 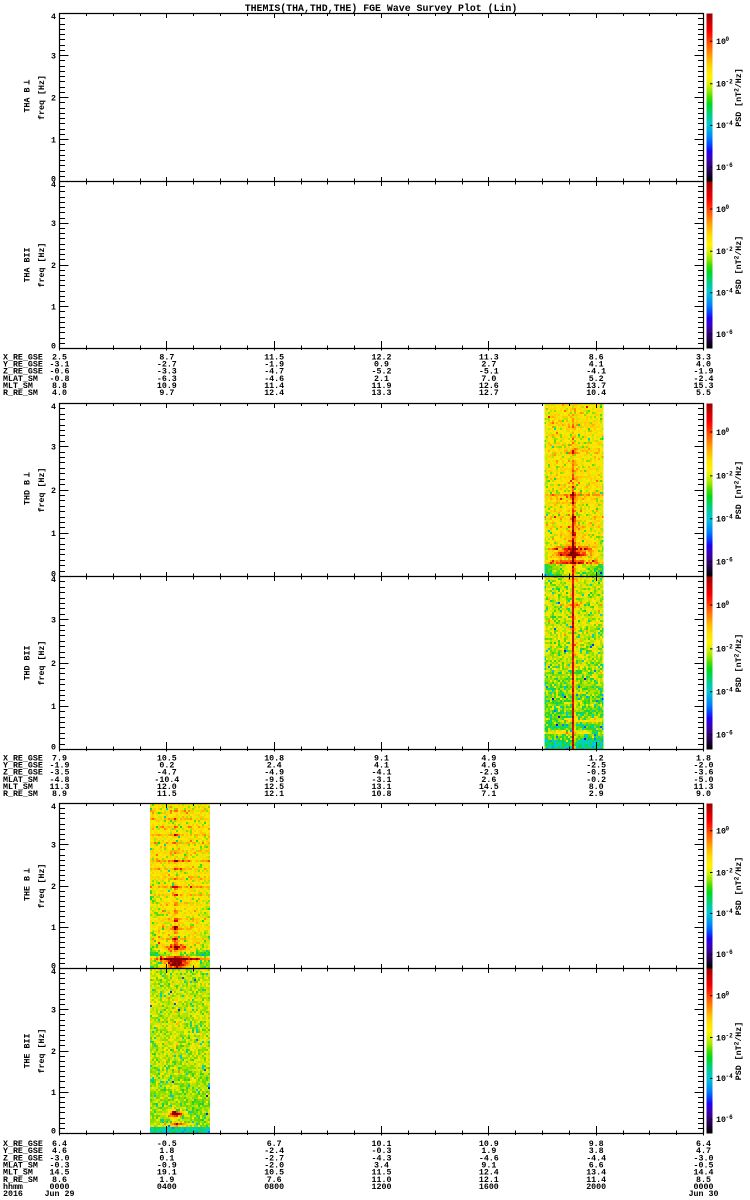 I want to click on svg-text: 10.5, so click(x=167, y=758).